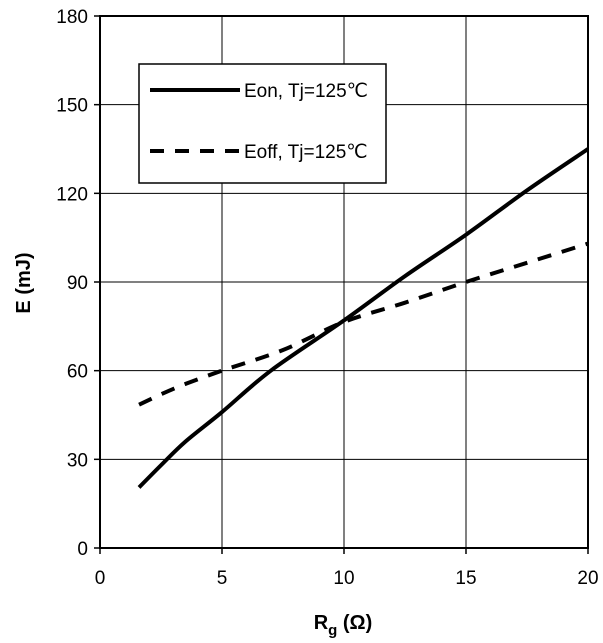 Image resolution: width=603 pixels, height=643 pixels. I want to click on x-axis-title-subscript: g, so click(332, 630).